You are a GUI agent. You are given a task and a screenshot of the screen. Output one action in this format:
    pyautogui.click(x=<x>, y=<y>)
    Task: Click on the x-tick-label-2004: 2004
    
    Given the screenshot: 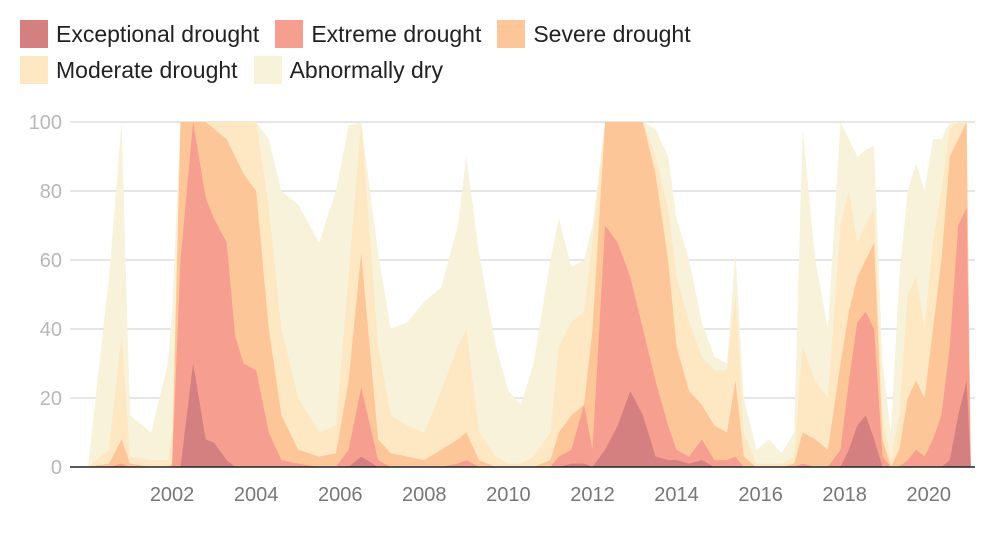 What is the action you would take?
    pyautogui.click(x=256, y=495)
    